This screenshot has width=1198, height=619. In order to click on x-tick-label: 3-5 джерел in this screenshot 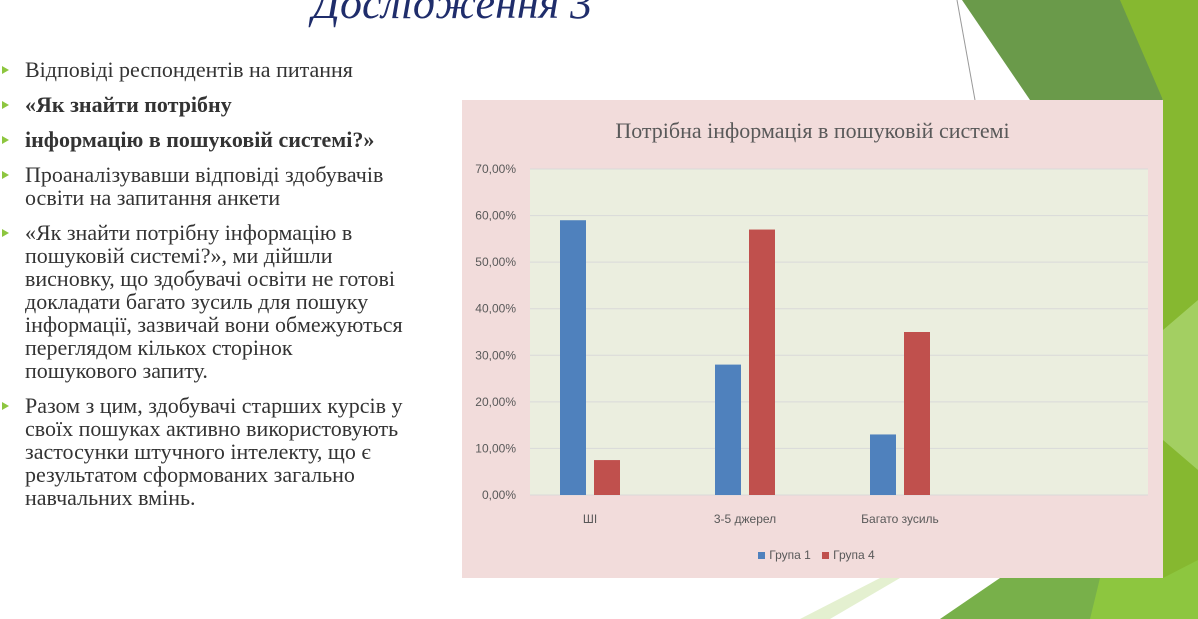, I will do `click(745, 519)`.